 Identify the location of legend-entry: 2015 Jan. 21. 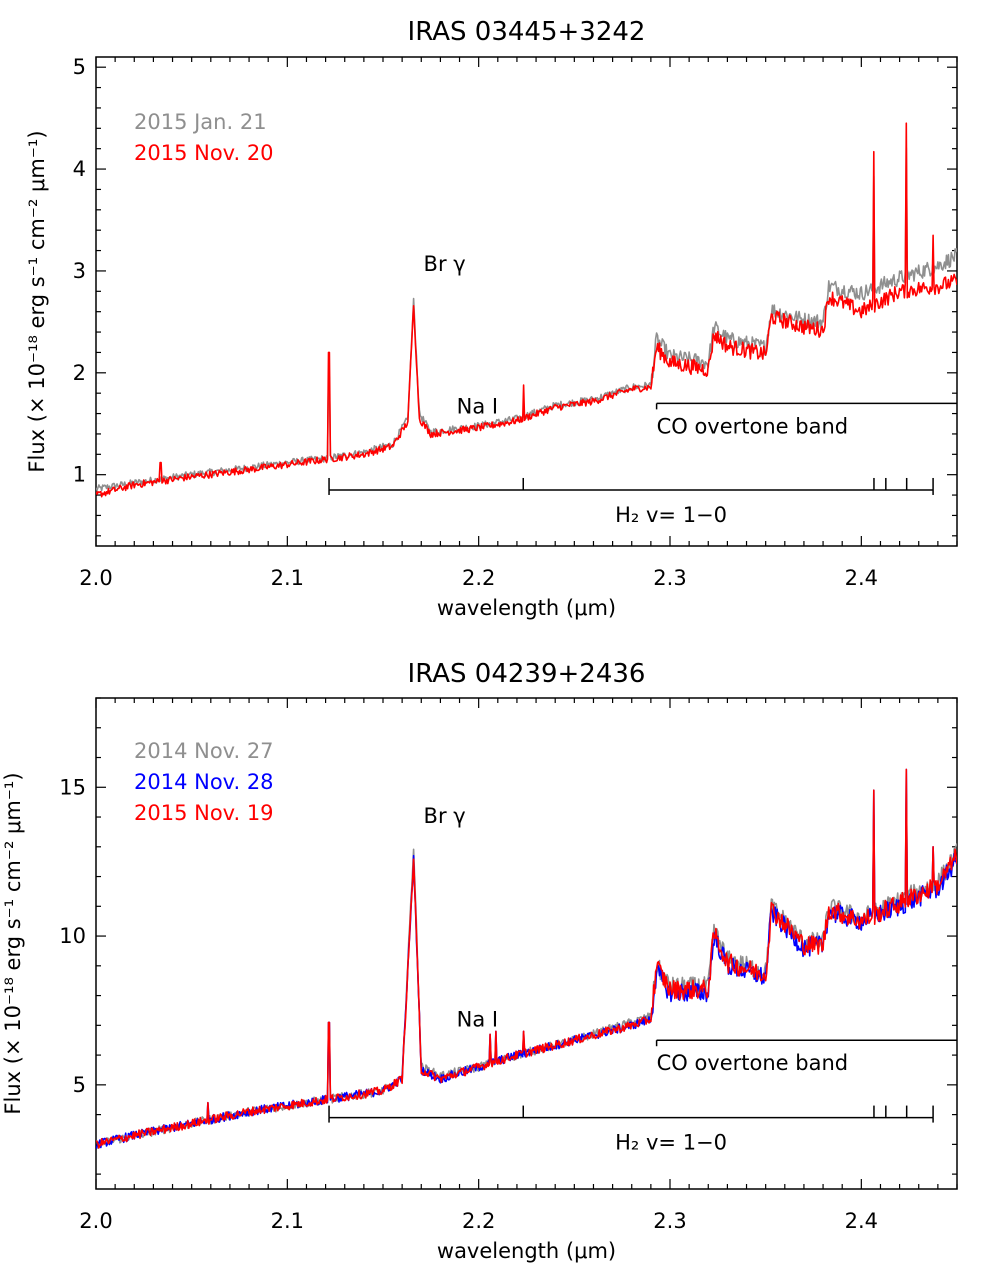
(200, 122).